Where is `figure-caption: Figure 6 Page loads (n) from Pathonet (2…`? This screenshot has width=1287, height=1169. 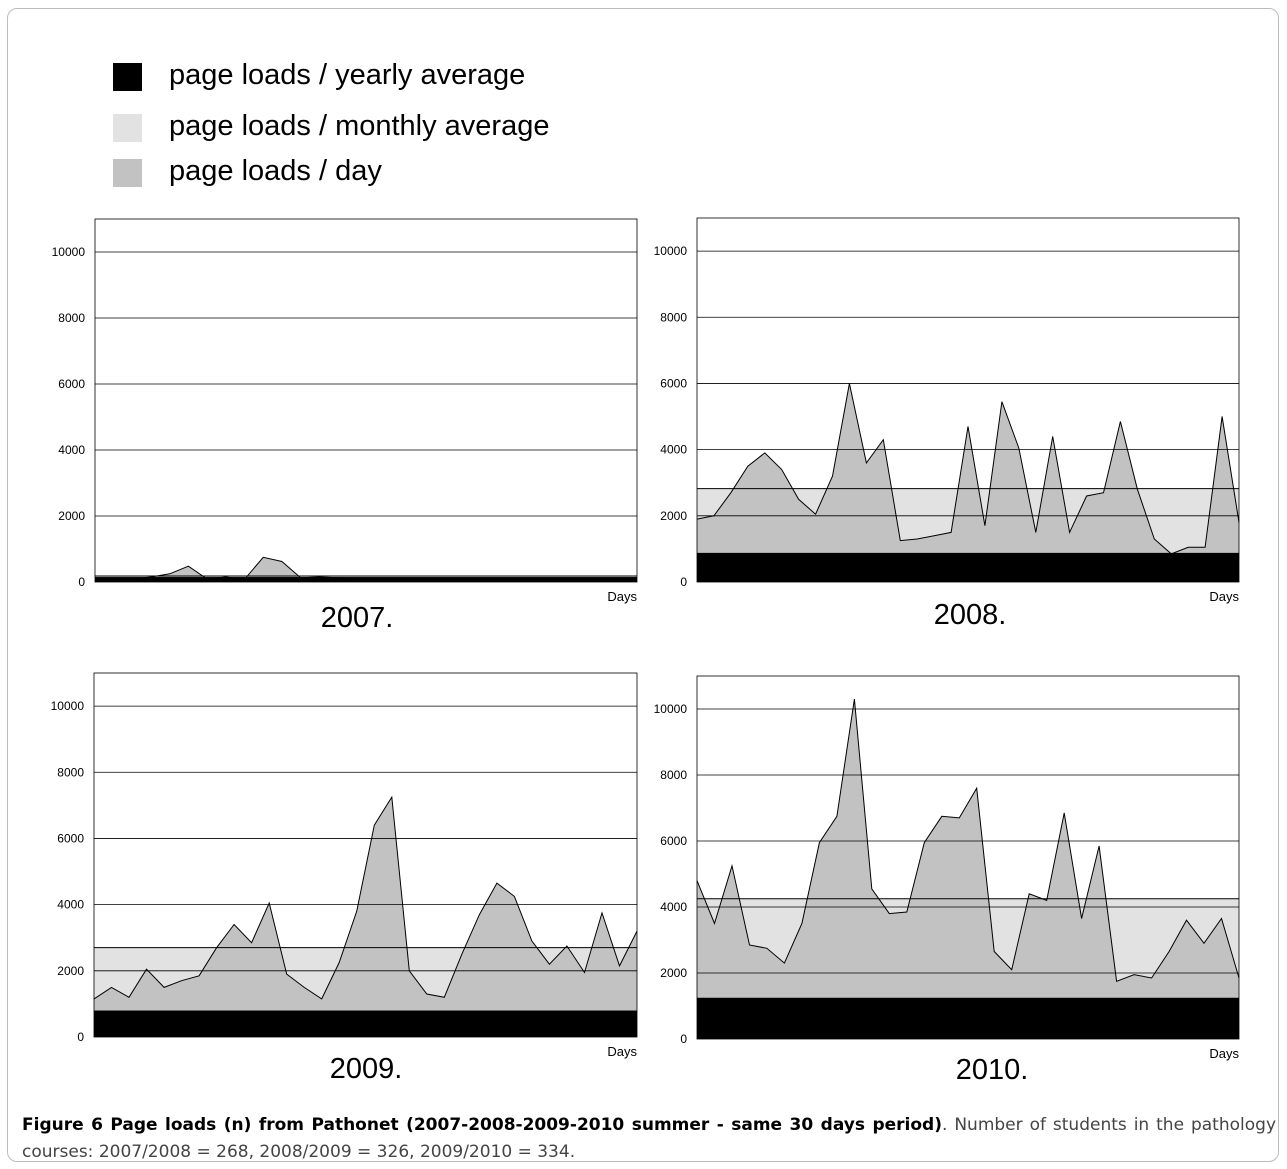 figure-caption: Figure 6 Page loads (n) from Pathonet (2… is located at coordinates (649, 1139).